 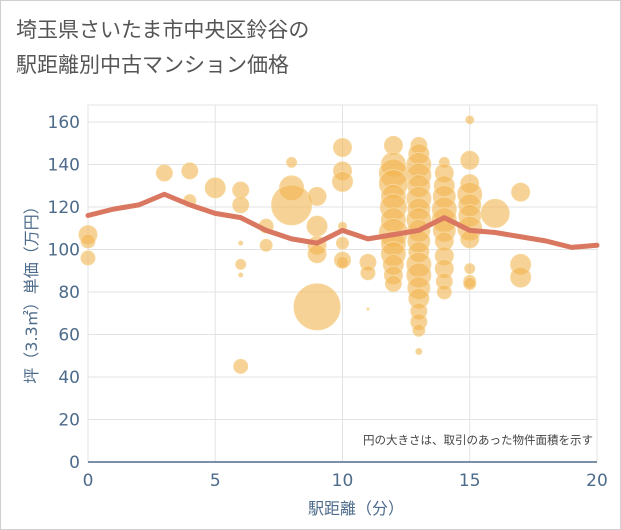 I want to click on y-tick-label: 60, so click(x=69, y=336).